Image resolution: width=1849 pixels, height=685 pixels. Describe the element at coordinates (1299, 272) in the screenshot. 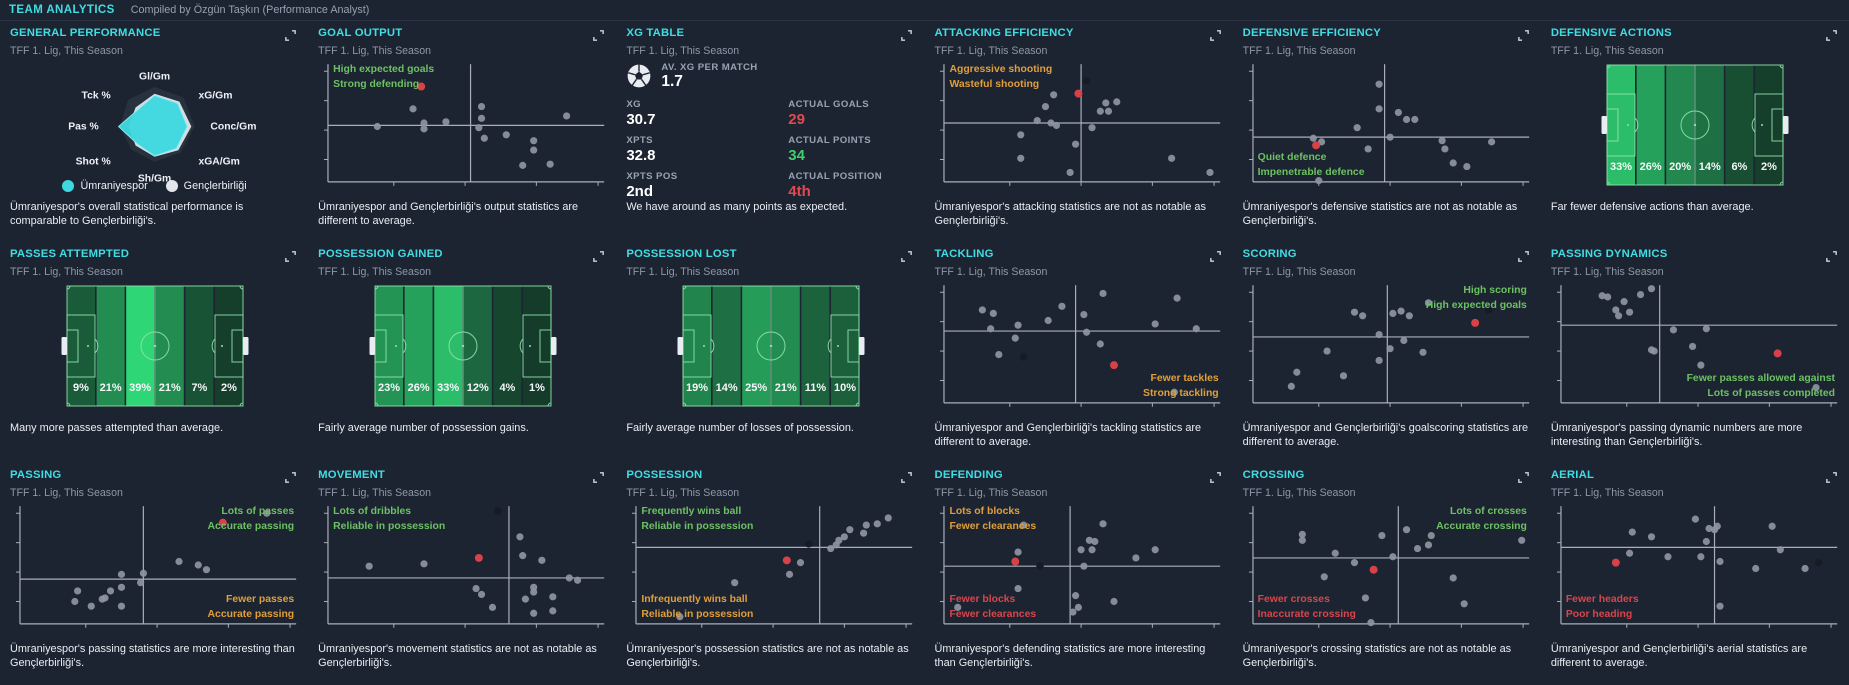

I see `scoring-subtitle: TFF 1. Lig, This Season` at that location.